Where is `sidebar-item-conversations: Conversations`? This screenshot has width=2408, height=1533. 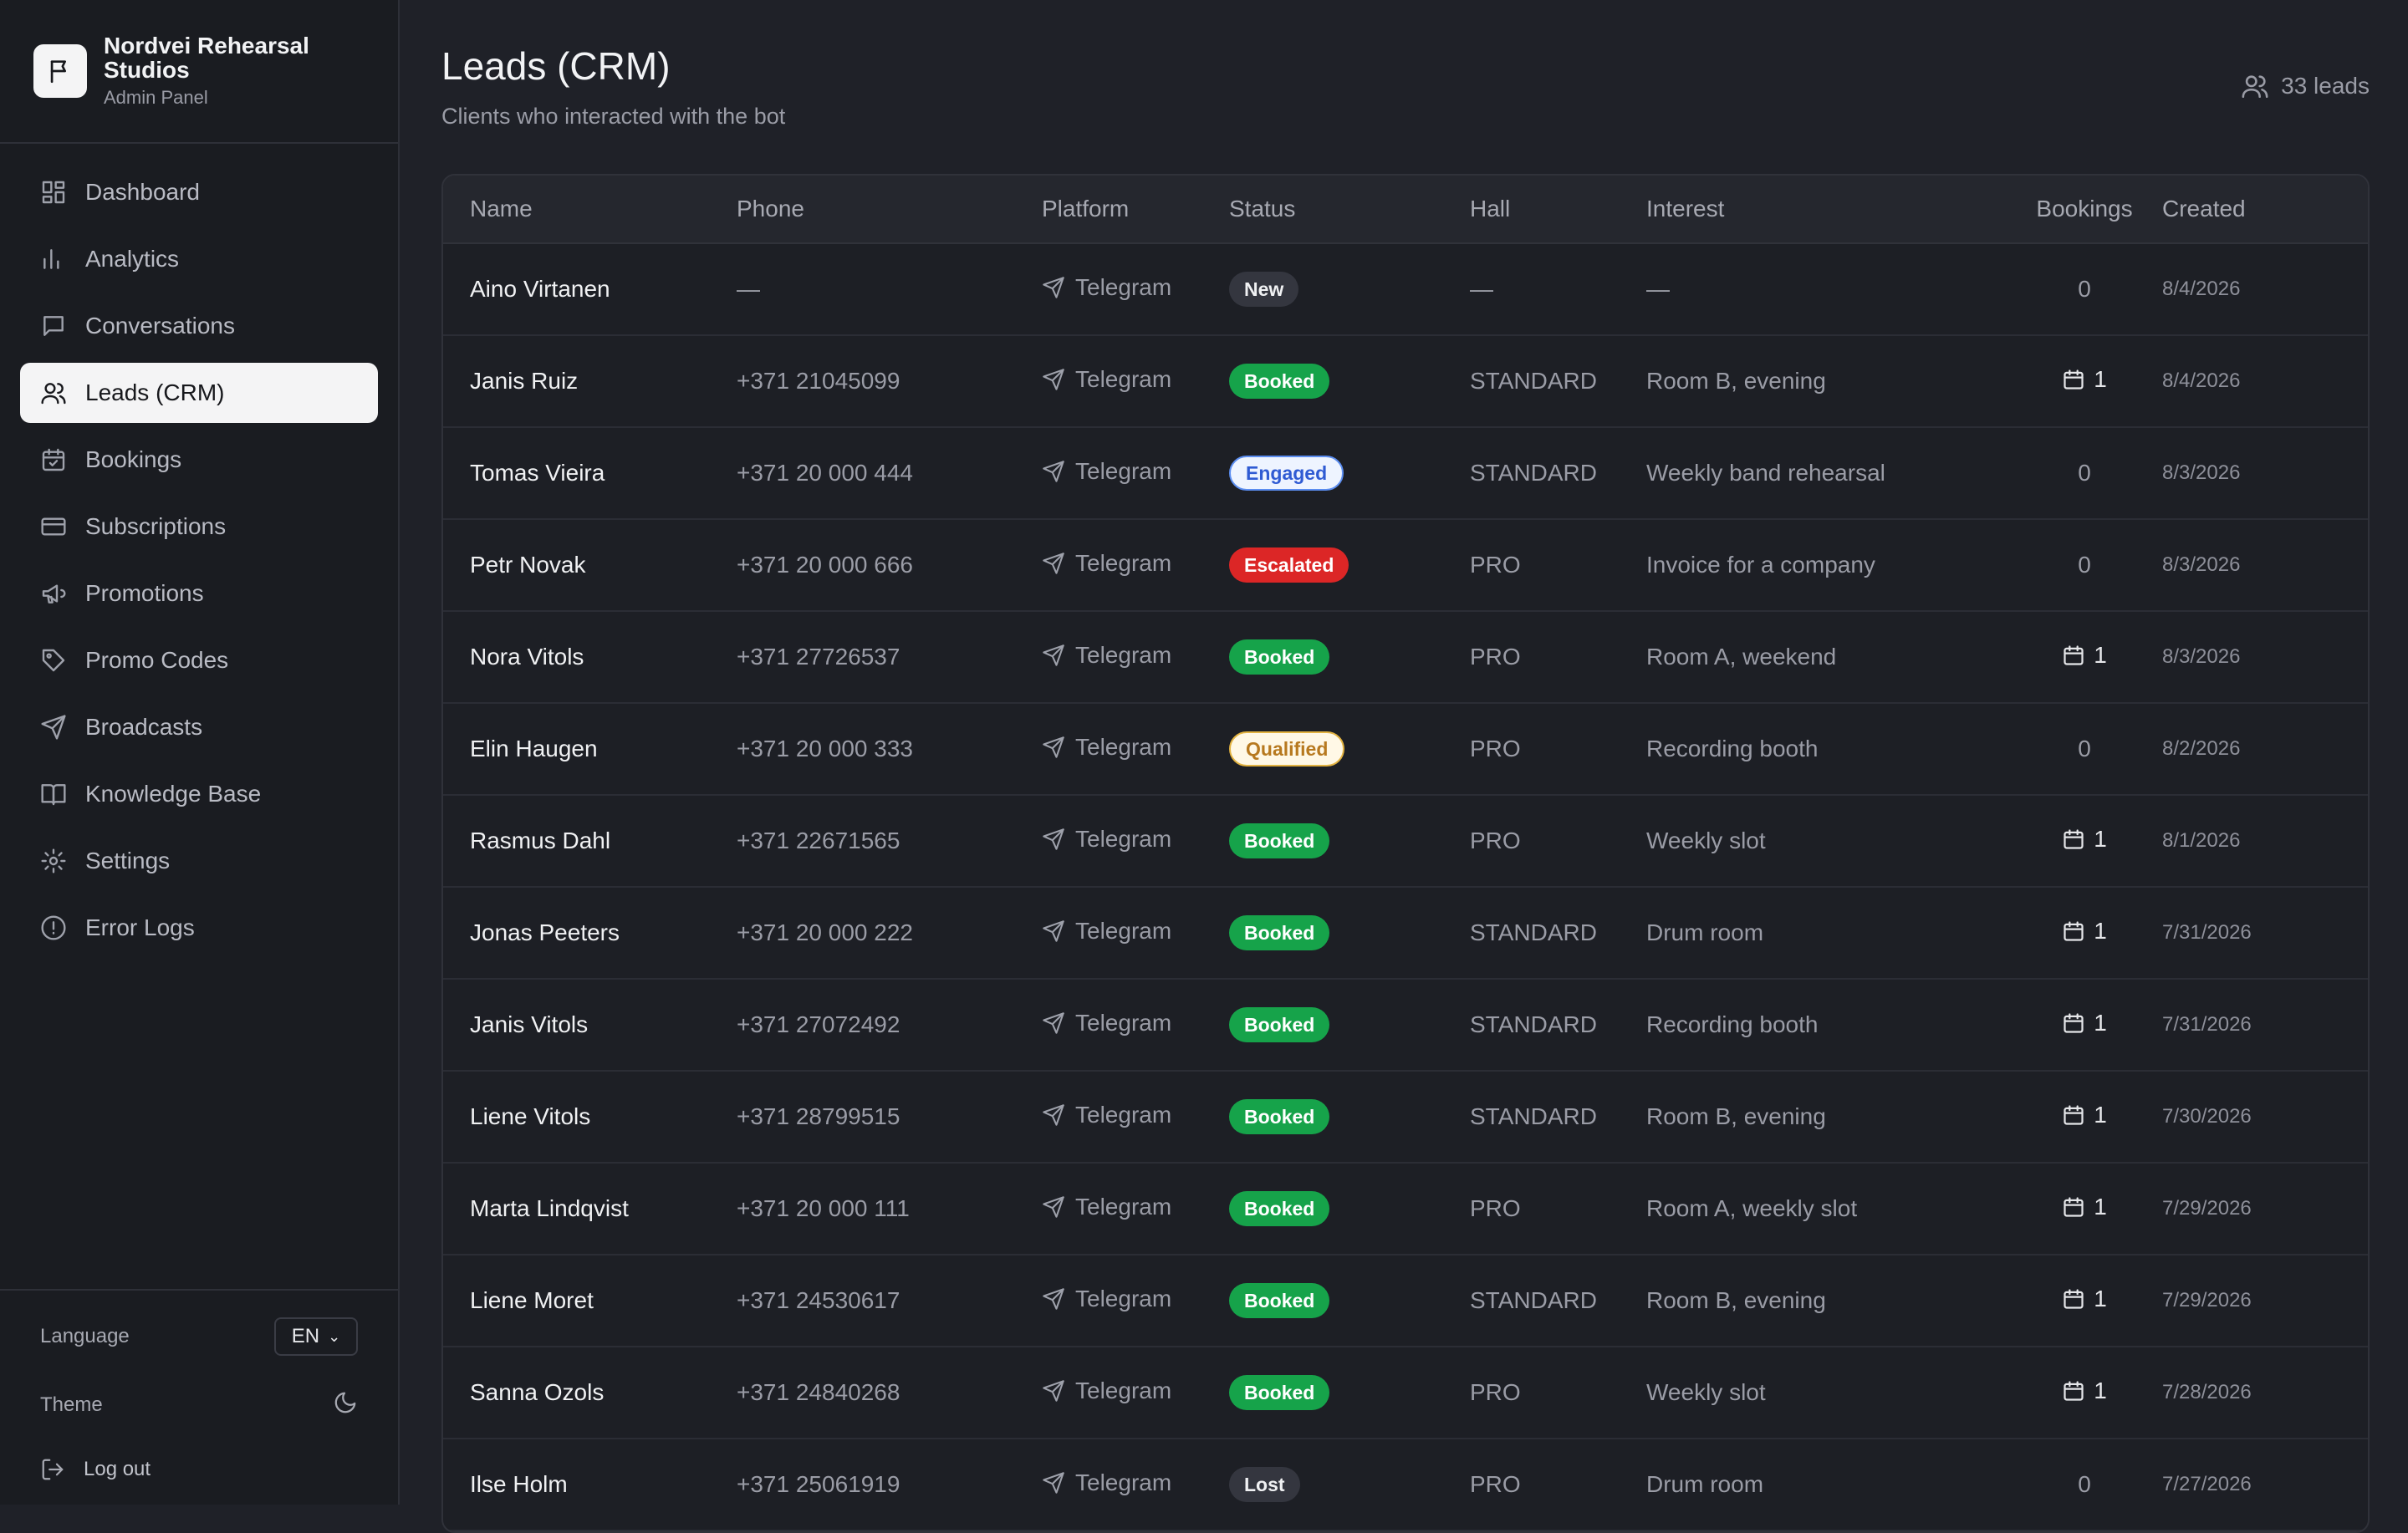 sidebar-item-conversations: Conversations is located at coordinates (199, 326).